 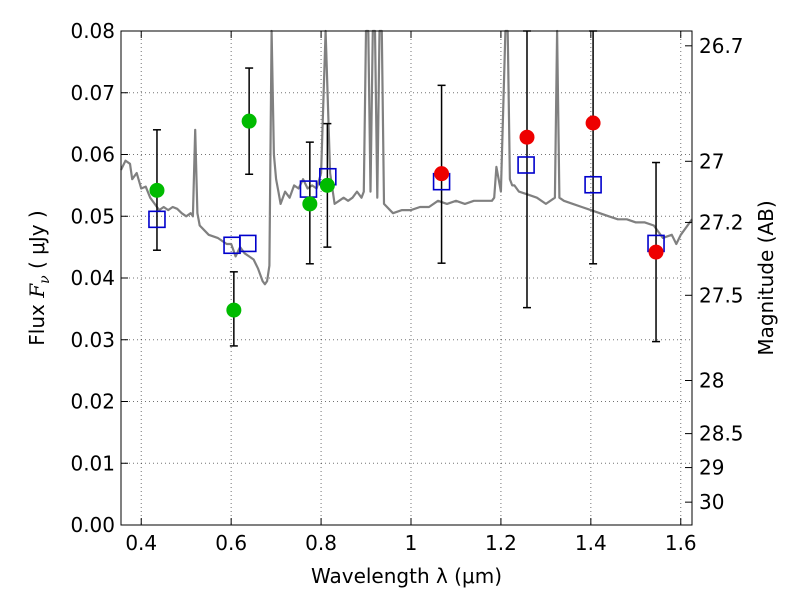 I want to click on x-tick-label: 0.8, so click(x=321, y=543).